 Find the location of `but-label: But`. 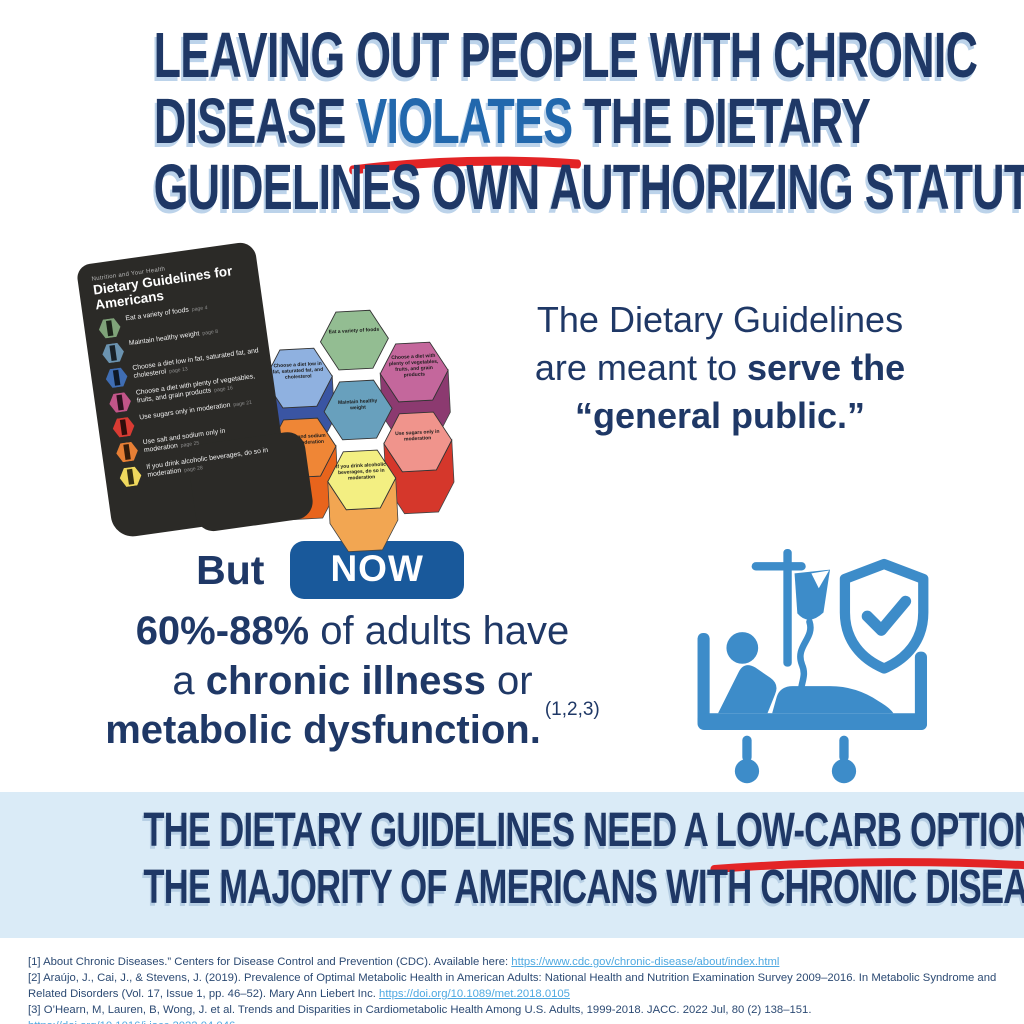

but-label: But is located at coordinates (230, 569).